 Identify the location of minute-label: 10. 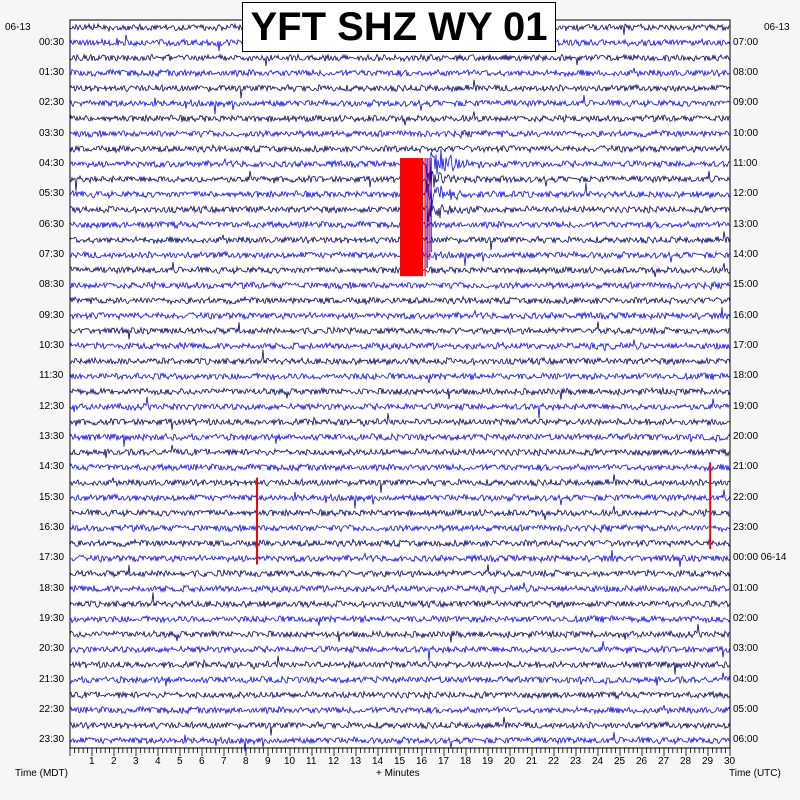
(290, 761).